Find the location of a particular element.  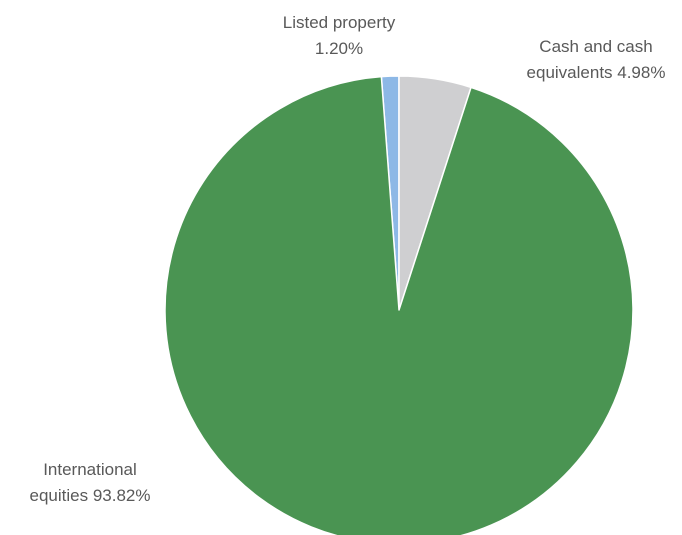

data-label-line: equities 93.82% is located at coordinates (90, 495).